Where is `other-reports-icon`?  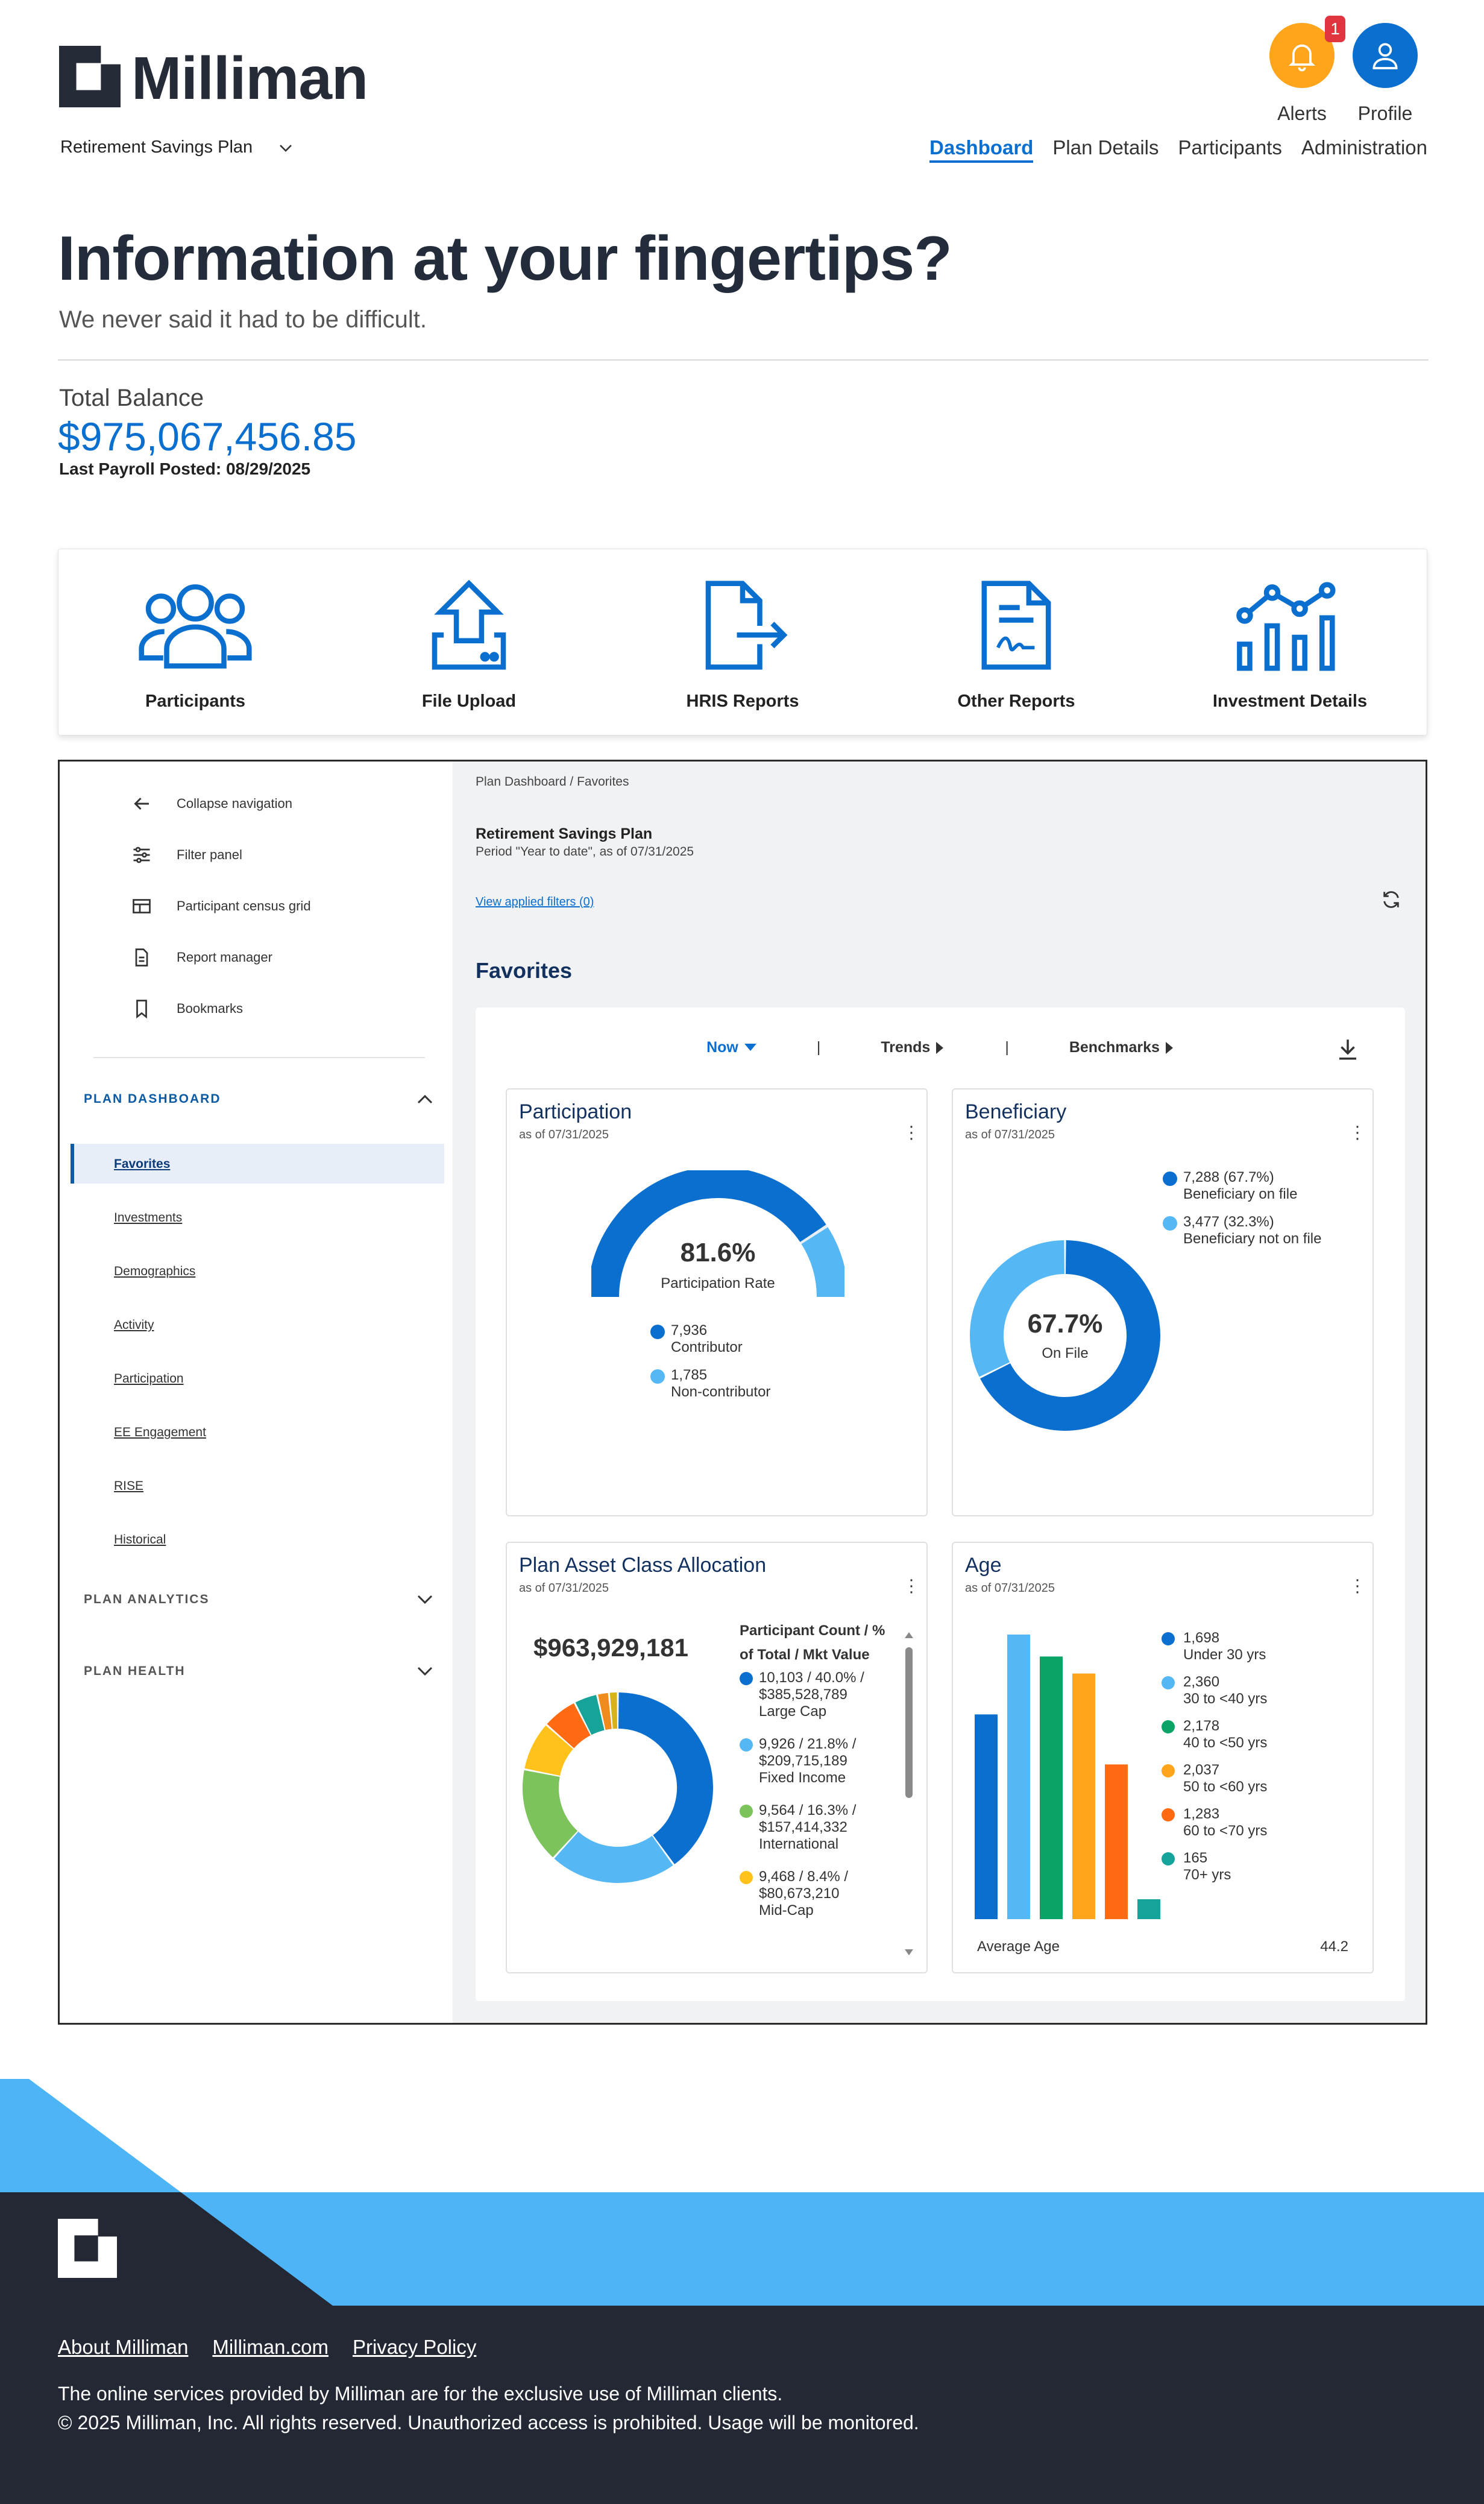 other-reports-icon is located at coordinates (1016, 625).